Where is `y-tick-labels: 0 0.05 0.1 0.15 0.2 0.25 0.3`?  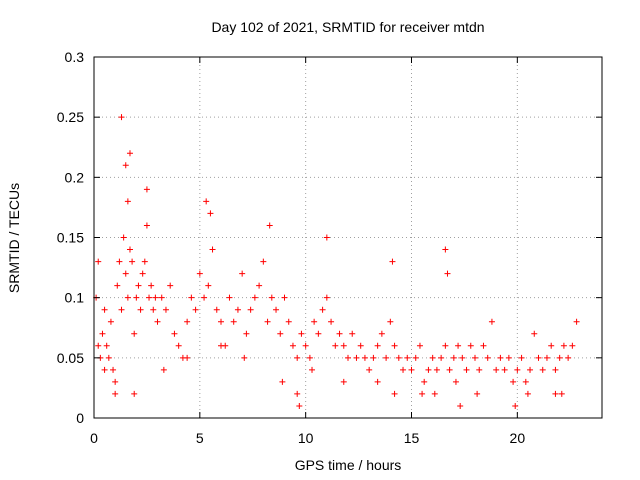 y-tick-labels: 0 0.05 0.1 0.15 0.2 0.25 0.3 is located at coordinates (70, 237).